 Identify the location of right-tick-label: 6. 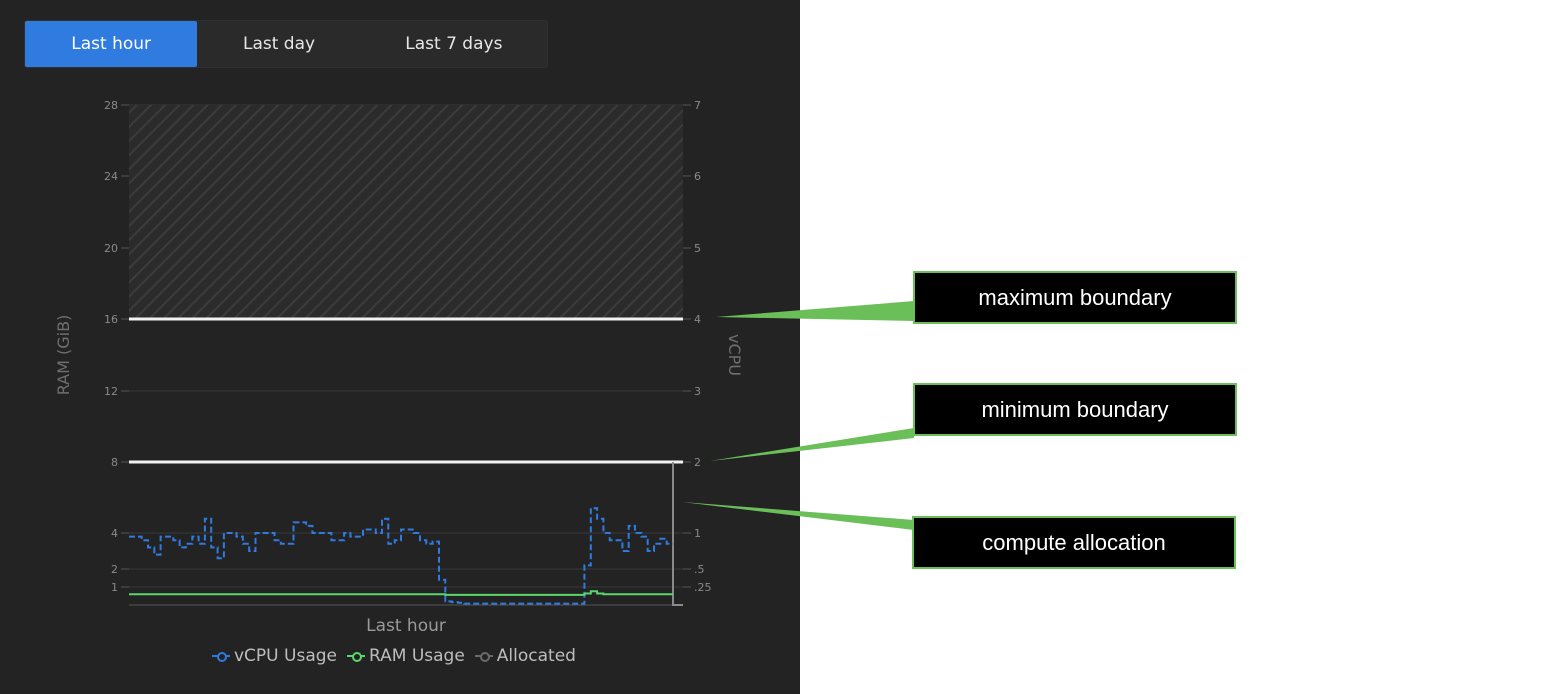
(697, 176).